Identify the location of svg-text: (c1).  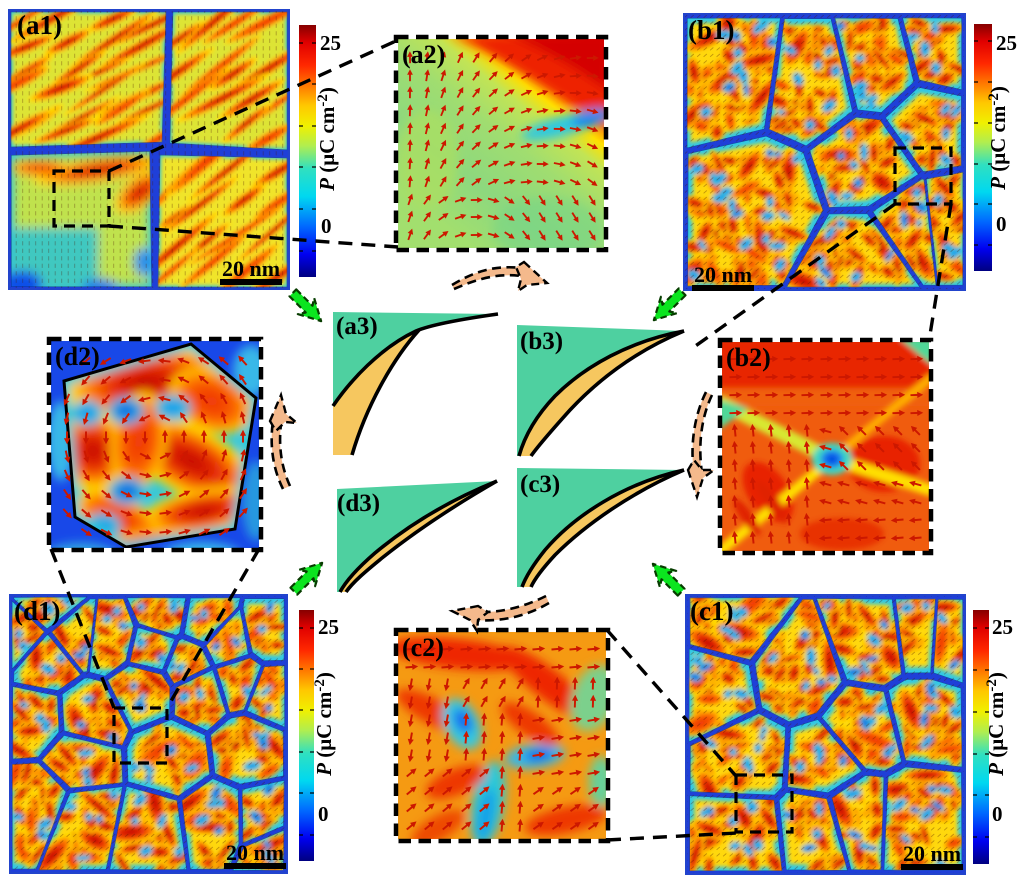
(711, 611).